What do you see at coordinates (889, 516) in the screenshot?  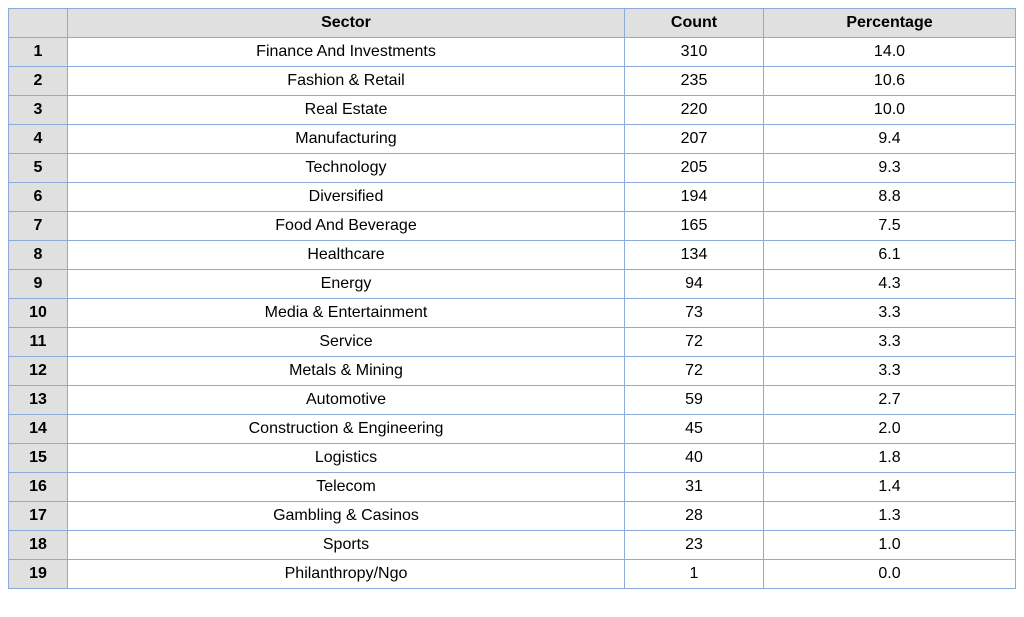 I see `percentage-cell: 1.3` at bounding box center [889, 516].